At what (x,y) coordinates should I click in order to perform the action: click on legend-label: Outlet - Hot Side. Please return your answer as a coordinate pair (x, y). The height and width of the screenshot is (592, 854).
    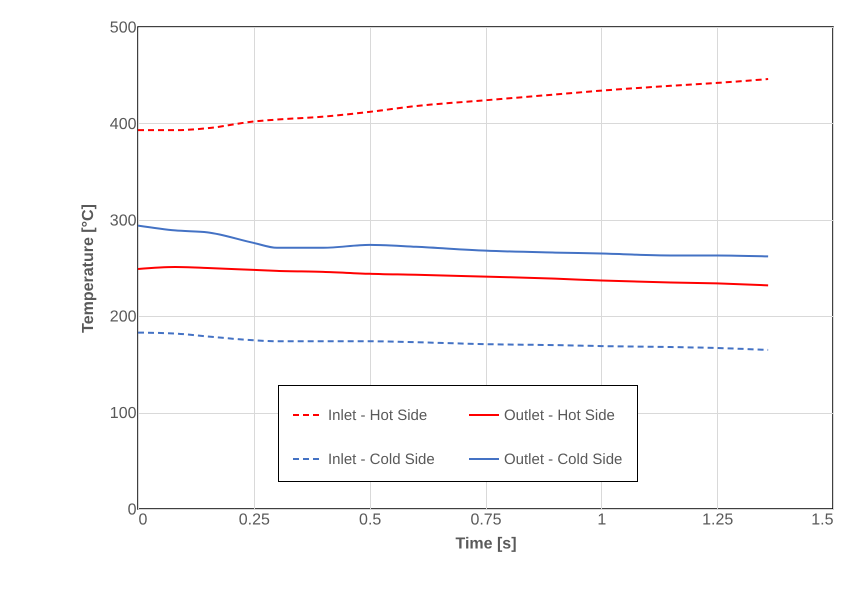
    Looking at the image, I should click on (559, 415).